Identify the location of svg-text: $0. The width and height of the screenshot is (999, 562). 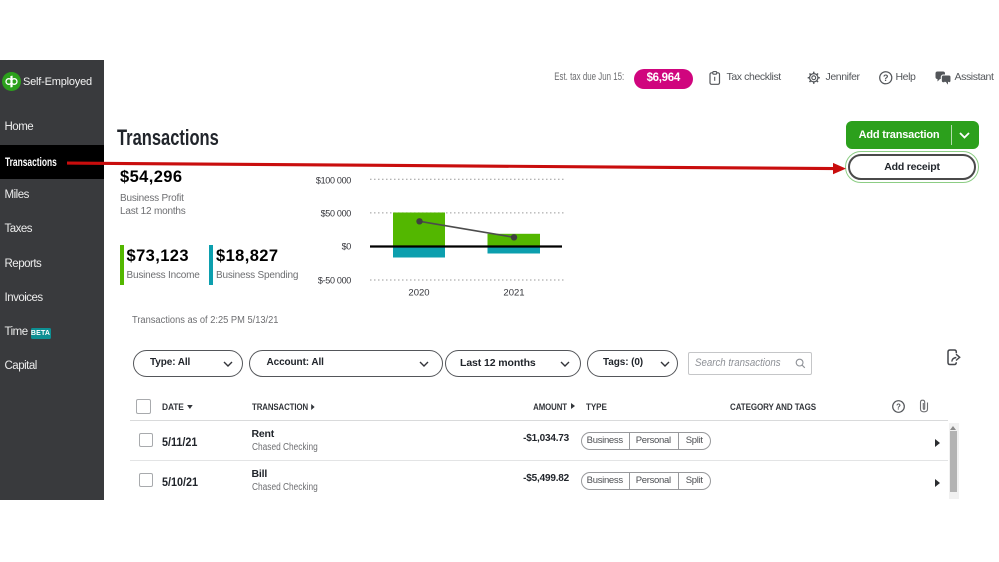
(347, 247).